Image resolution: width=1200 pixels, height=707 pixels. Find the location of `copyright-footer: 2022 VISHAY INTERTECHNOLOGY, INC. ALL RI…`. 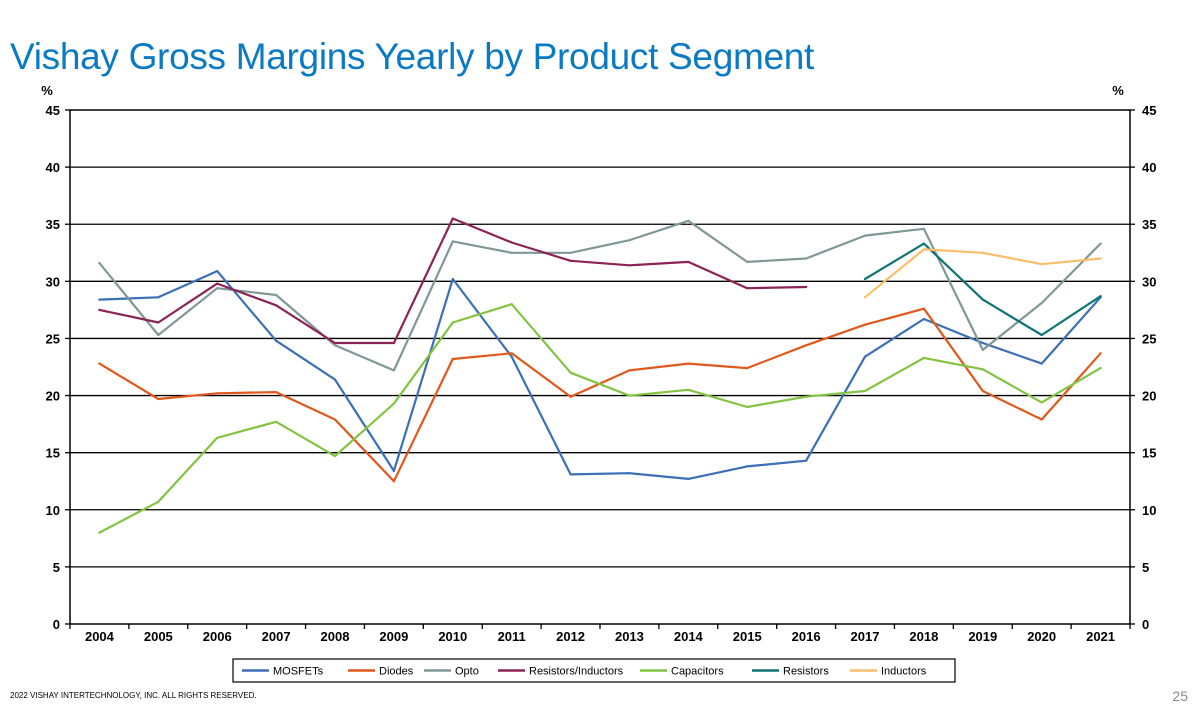

copyright-footer: 2022 VISHAY INTERTECHNOLOGY, INC. ALL RI… is located at coordinates (133, 695).